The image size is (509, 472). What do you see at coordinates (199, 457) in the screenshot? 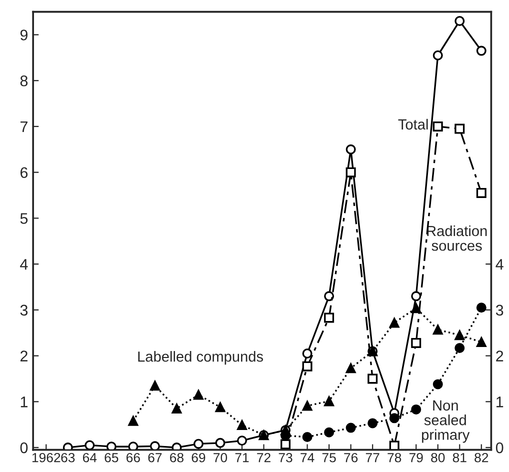
I see `x-tick-label: 69` at bounding box center [199, 457].